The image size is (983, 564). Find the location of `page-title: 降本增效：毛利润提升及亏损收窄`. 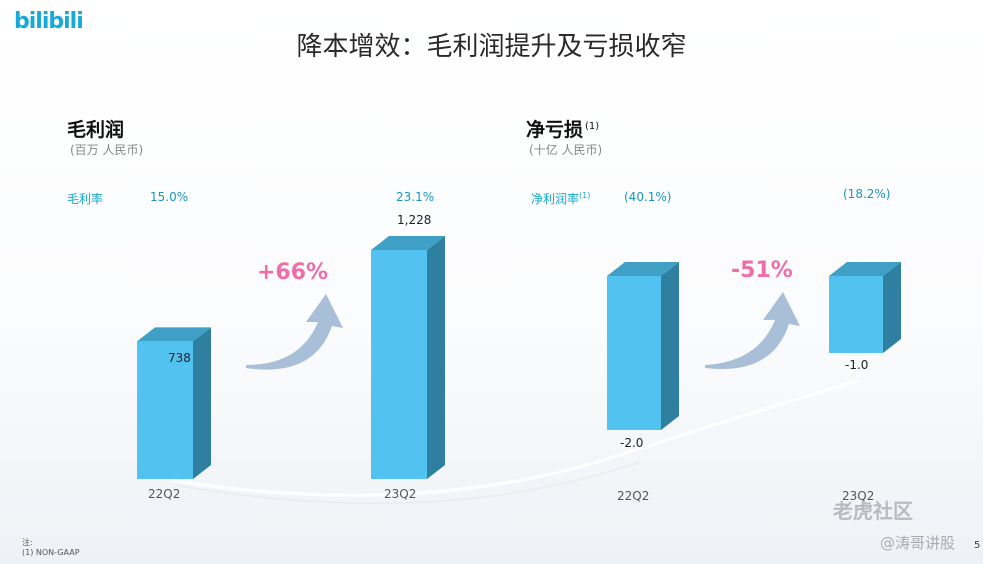

page-title: 降本增效：毛利润提升及亏损收窄 is located at coordinates (491, 47).